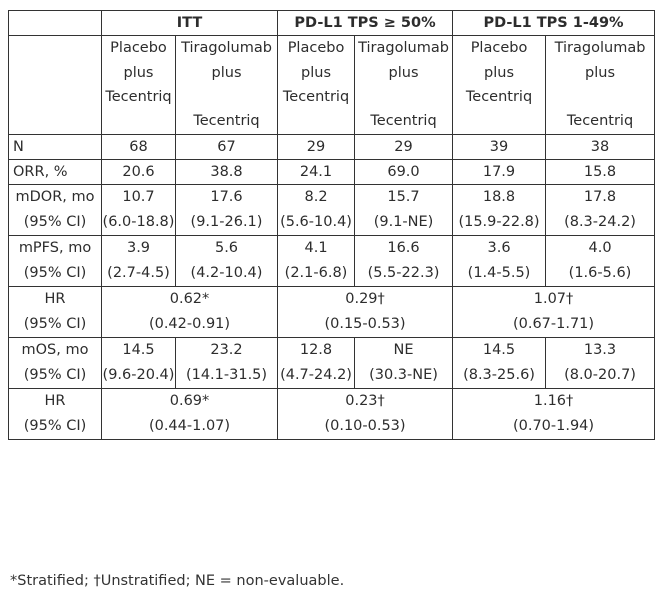 The width and height of the screenshot is (659, 600). Describe the element at coordinates (499, 363) in the screenshot. I see `table-cell: 14.5 (8.3-25.6)` at that location.